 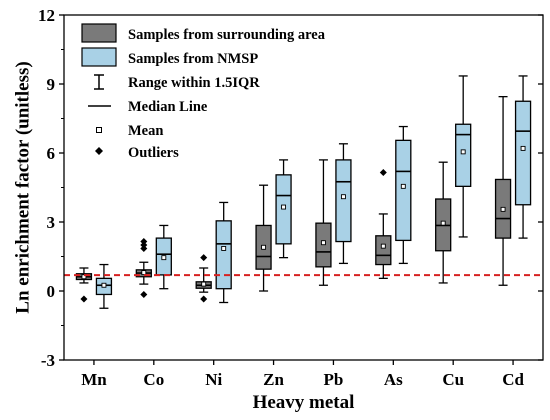 I want to click on legend-whisker-icon, so click(x=99, y=82).